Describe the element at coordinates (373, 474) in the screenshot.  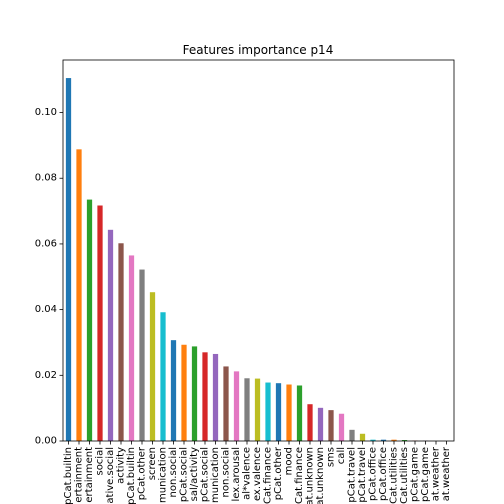
I see `x-tick-label-29: pCat.office` at that location.